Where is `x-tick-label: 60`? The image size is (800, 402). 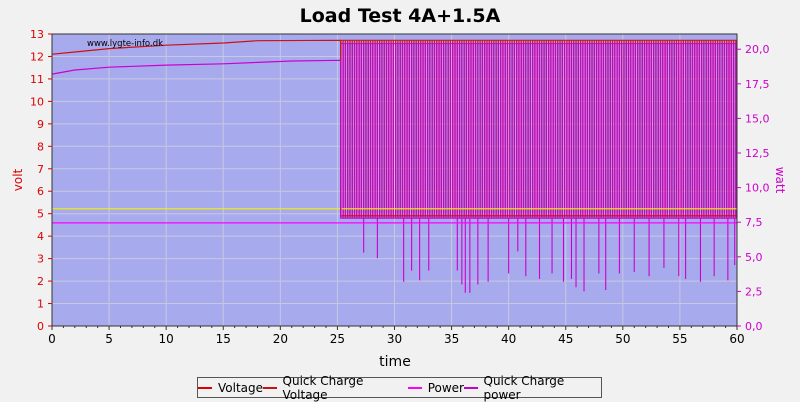
x-tick-label: 60 is located at coordinates (736, 339).